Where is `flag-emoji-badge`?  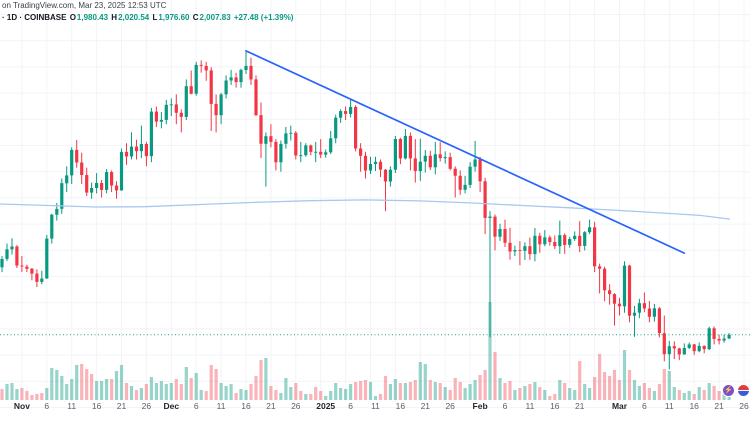 flag-emoji-badge is located at coordinates (743, 390).